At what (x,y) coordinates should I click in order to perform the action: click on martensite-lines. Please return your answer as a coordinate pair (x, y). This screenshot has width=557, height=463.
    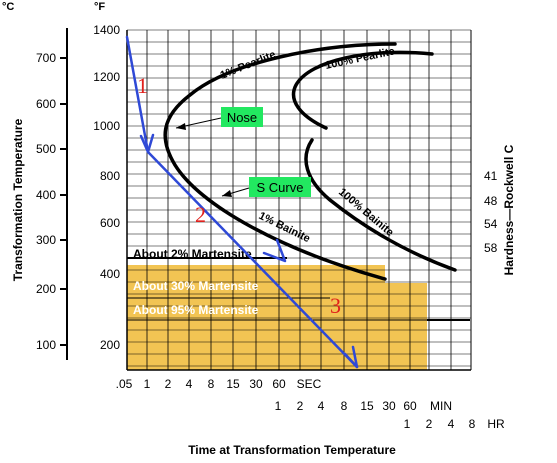
    Looking at the image, I should click on (298, 289).